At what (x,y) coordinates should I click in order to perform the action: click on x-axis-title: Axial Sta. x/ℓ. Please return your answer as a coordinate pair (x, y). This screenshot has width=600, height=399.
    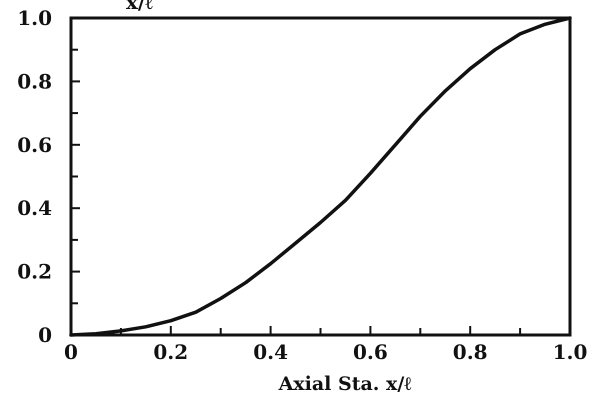
    Looking at the image, I should click on (345, 384).